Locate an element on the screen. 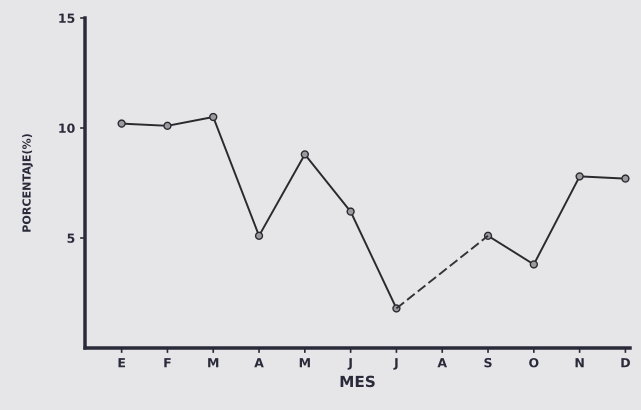 This screenshot has width=641, height=410. x-tick-label: E is located at coordinates (121, 363).